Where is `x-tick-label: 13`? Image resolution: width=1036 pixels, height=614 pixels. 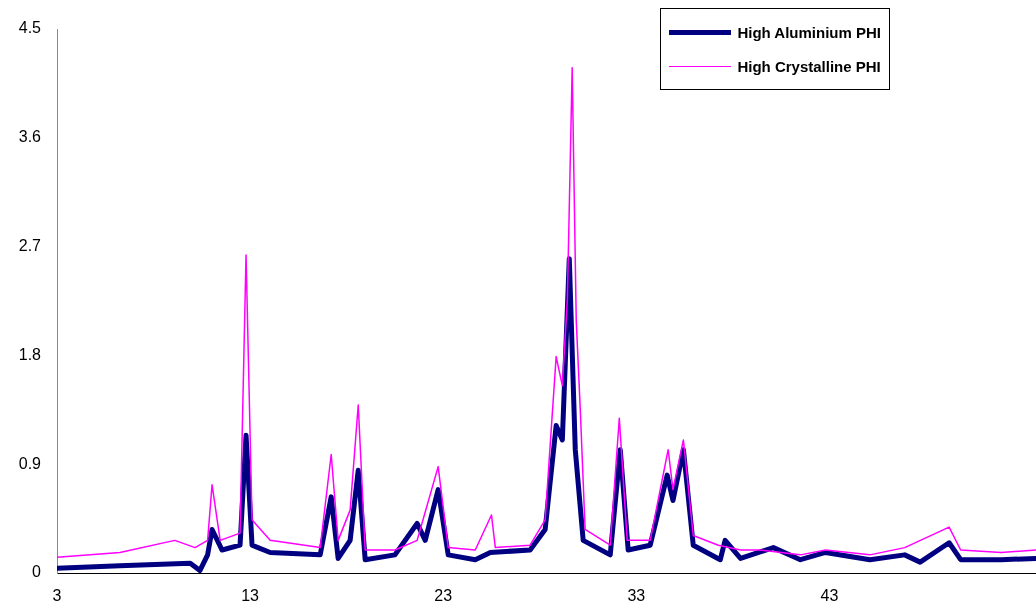
x-tick-label: 13 is located at coordinates (250, 596).